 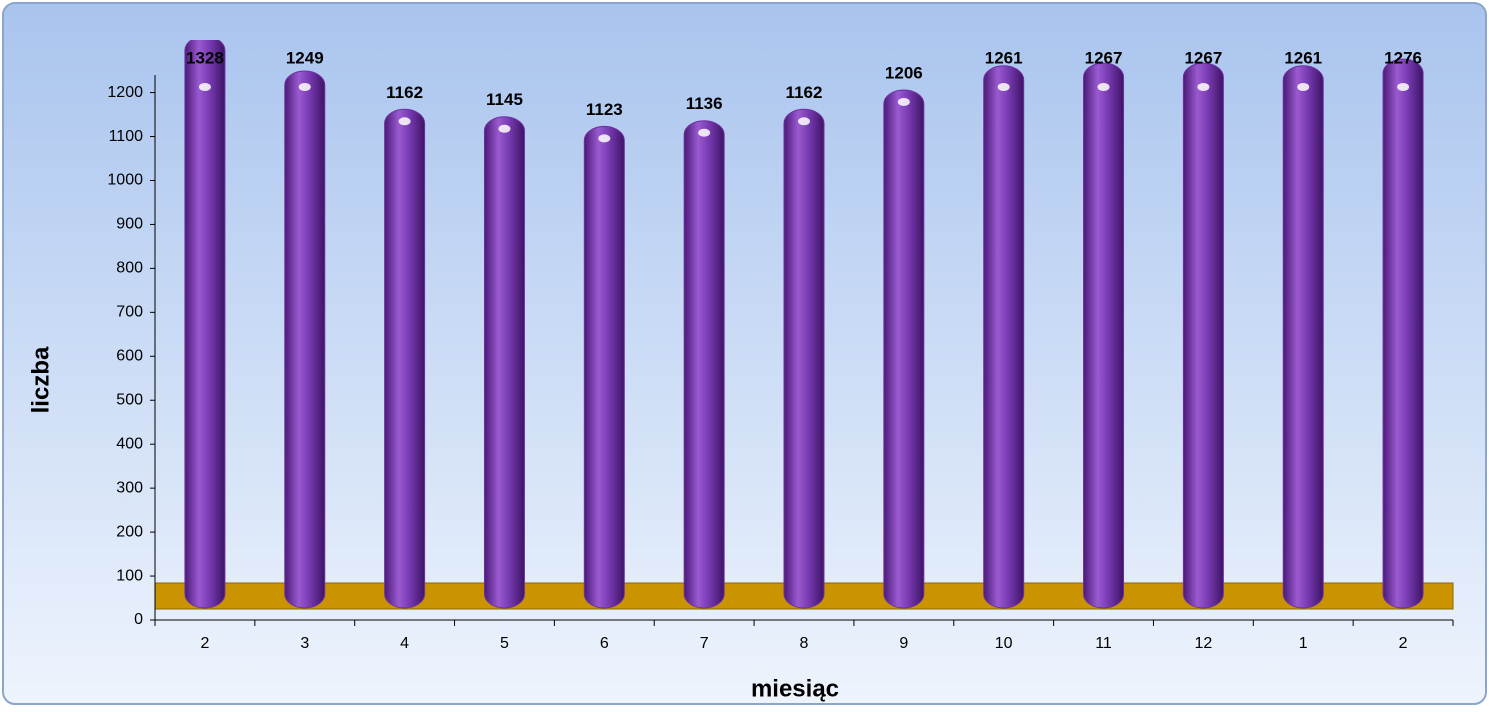 What do you see at coordinates (1403, 57) in the screenshot?
I see `value-label: 1276` at bounding box center [1403, 57].